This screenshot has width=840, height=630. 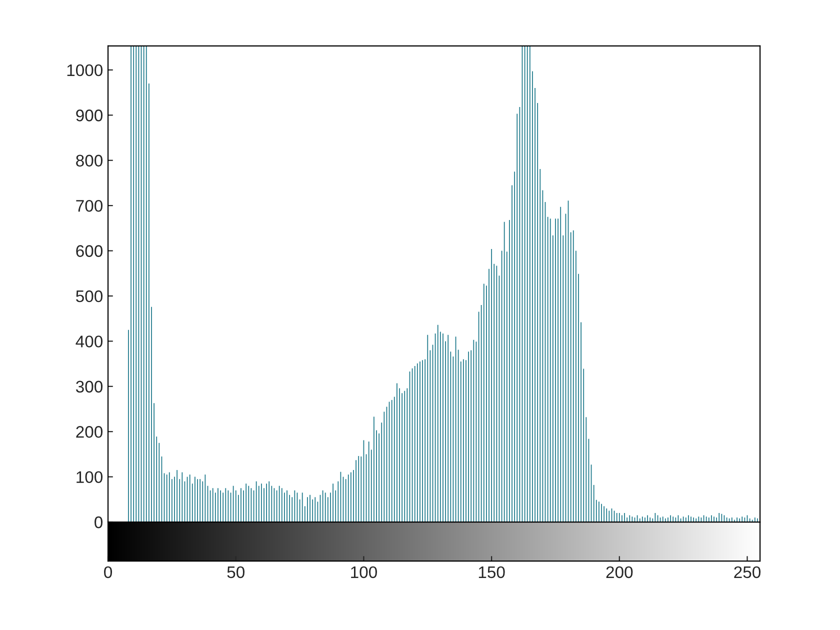 What do you see at coordinates (747, 572) in the screenshot?
I see `x-tick-label: 250` at bounding box center [747, 572].